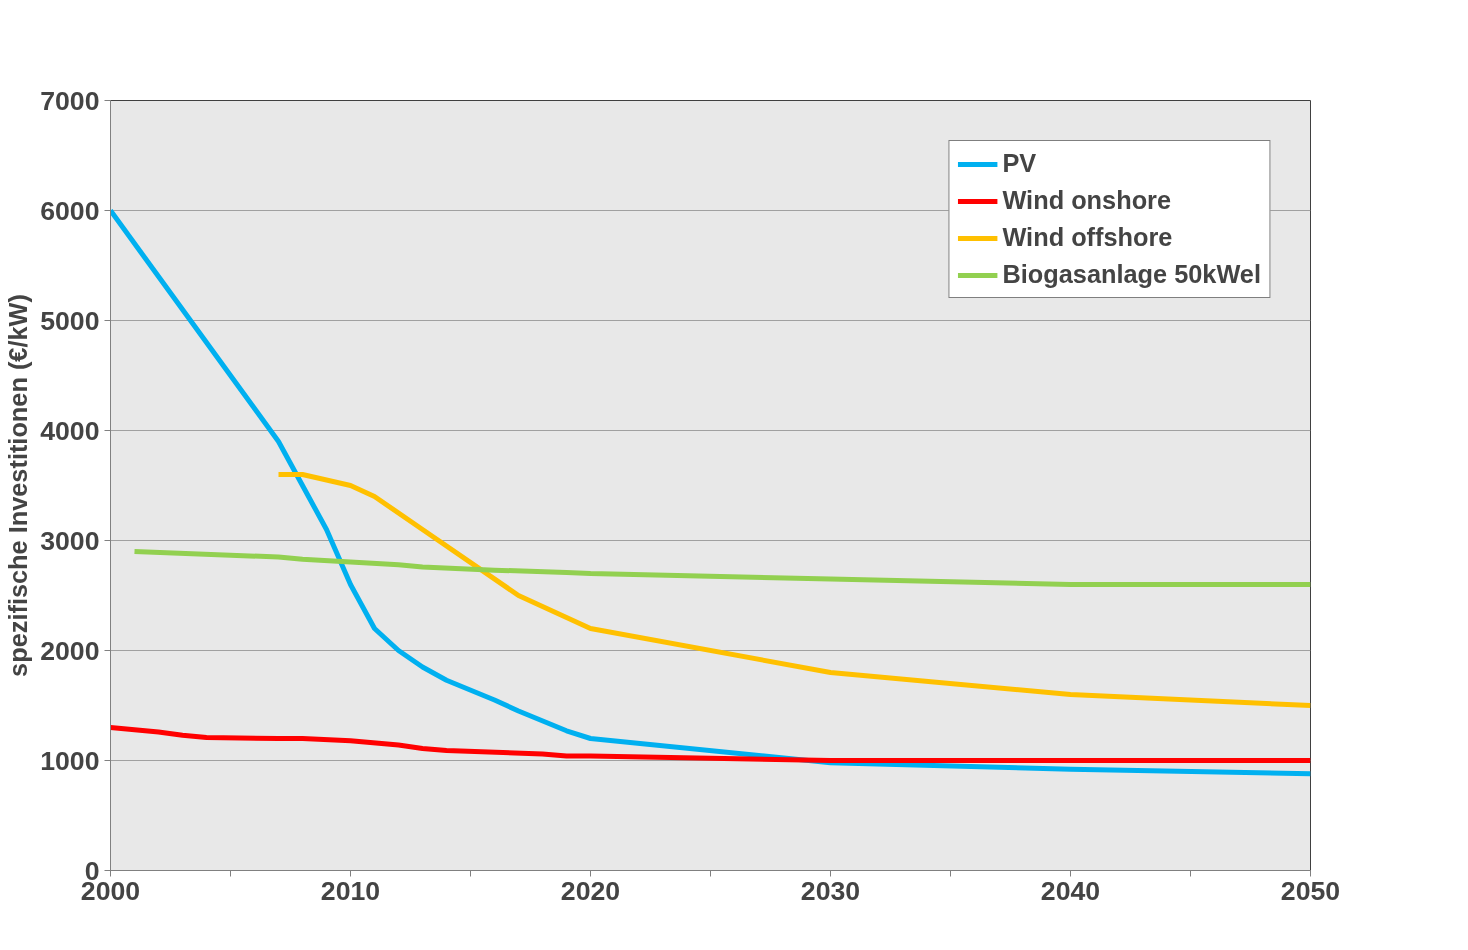 The image size is (1468, 950). What do you see at coordinates (1019, 163) in the screenshot?
I see `legend-label: PV` at bounding box center [1019, 163].